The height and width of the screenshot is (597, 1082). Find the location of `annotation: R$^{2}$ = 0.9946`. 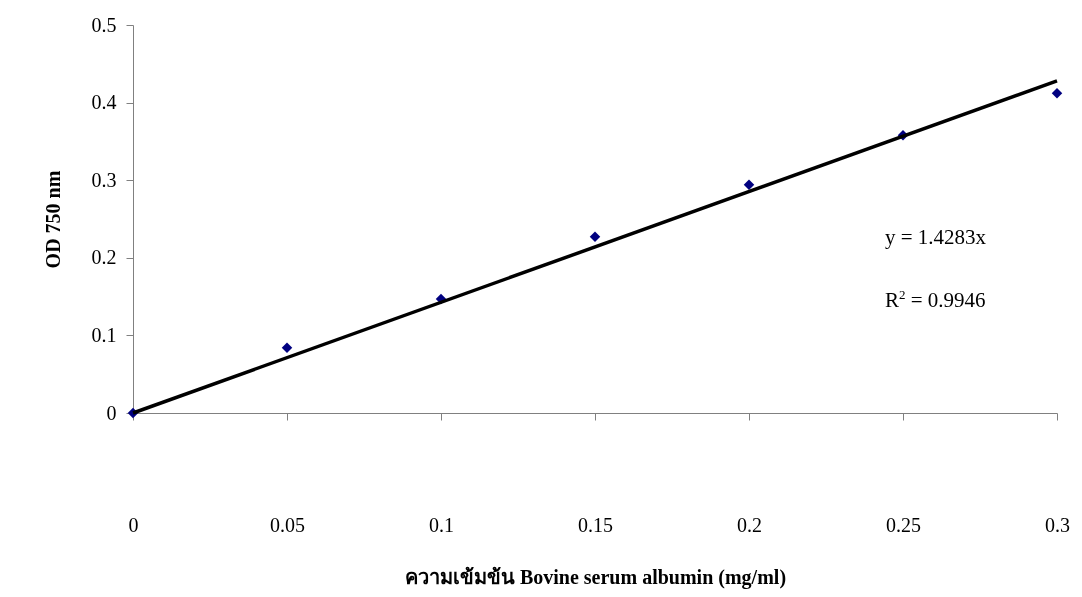

annotation: R$^{2}$ = 0.9946 is located at coordinates (935, 300).